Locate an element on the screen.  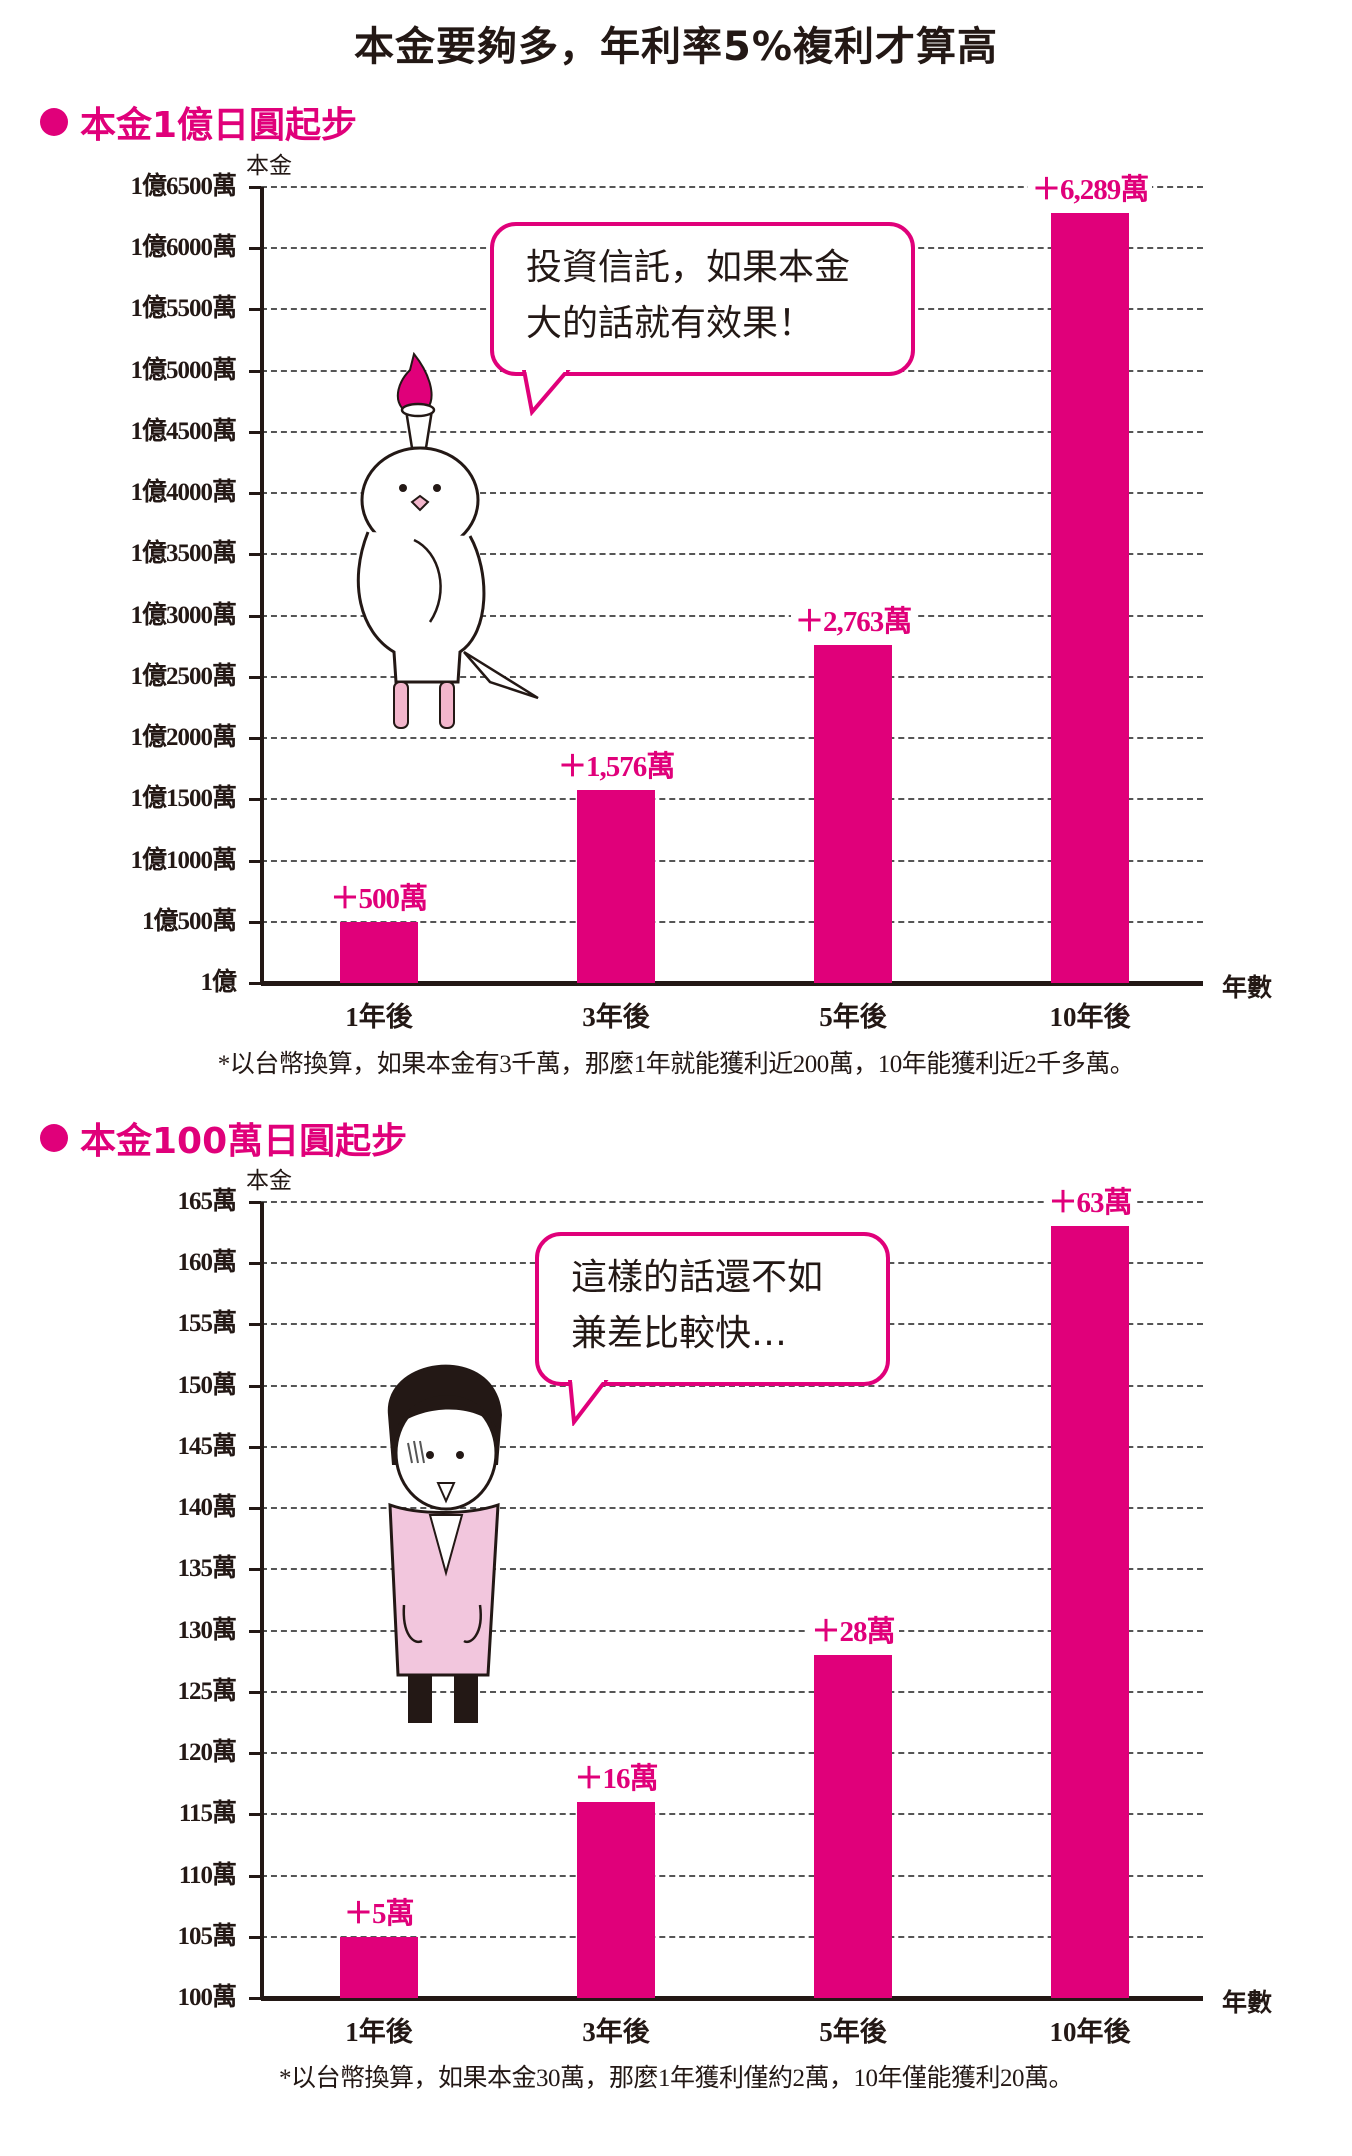
y-tick-label: 1億5000萬 is located at coordinates (183, 370).